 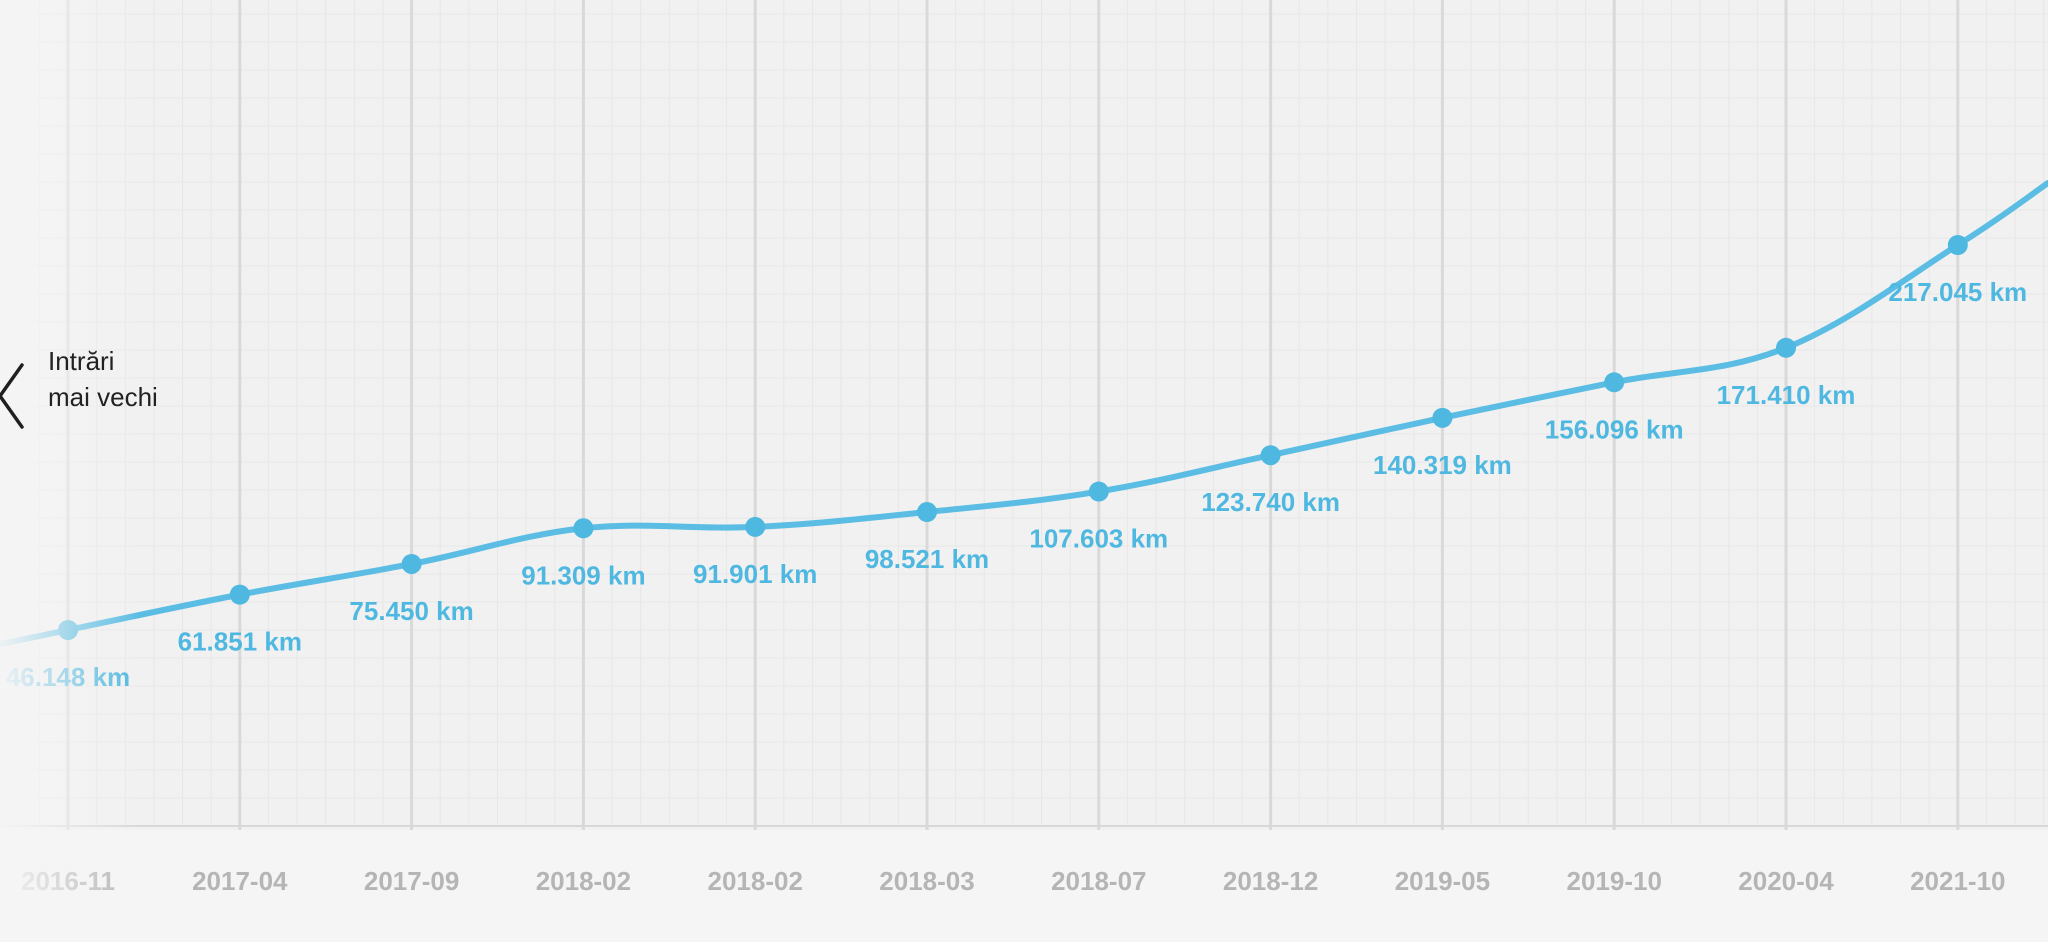 What do you see at coordinates (68, 677) in the screenshot?
I see `data-label: 46.148 km` at bounding box center [68, 677].